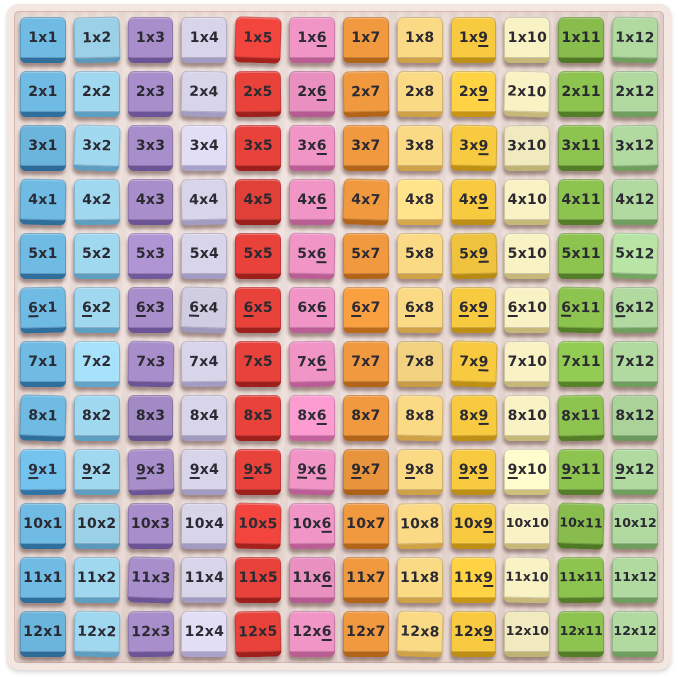  Describe the element at coordinates (43, 40) in the screenshot. I see `tile-1x1: 1x1` at that location.